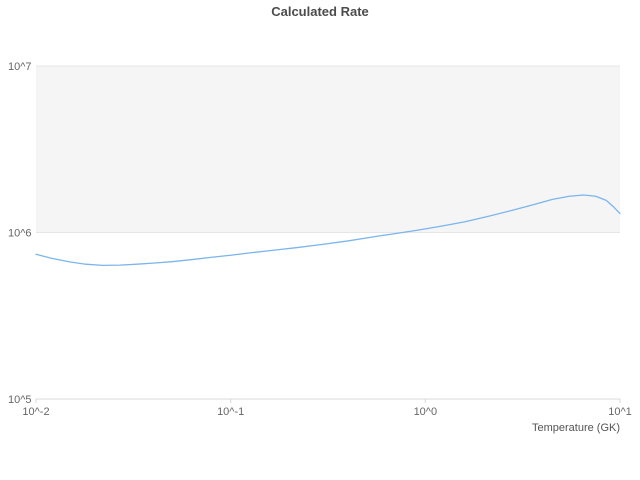 The height and width of the screenshot is (480, 640). Describe the element at coordinates (426, 412) in the screenshot. I see `x-tick-label: 10^0` at that location.